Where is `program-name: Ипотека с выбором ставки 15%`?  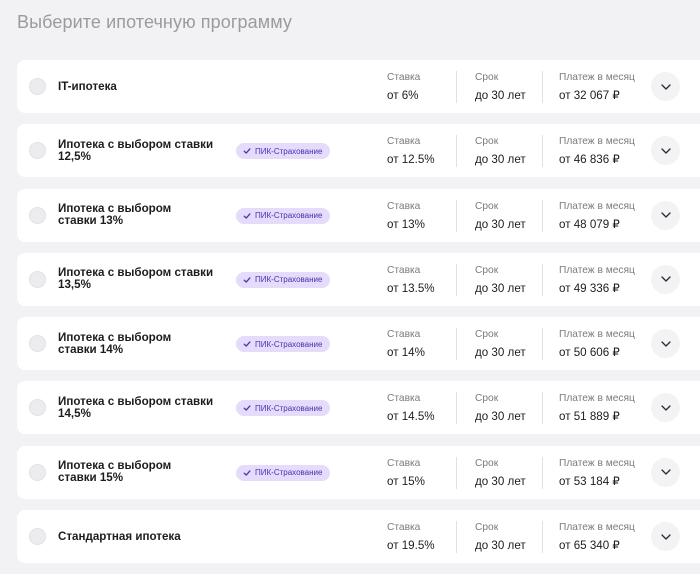 program-name: Ипотека с выбором ставки 15% is located at coordinates (115, 472).